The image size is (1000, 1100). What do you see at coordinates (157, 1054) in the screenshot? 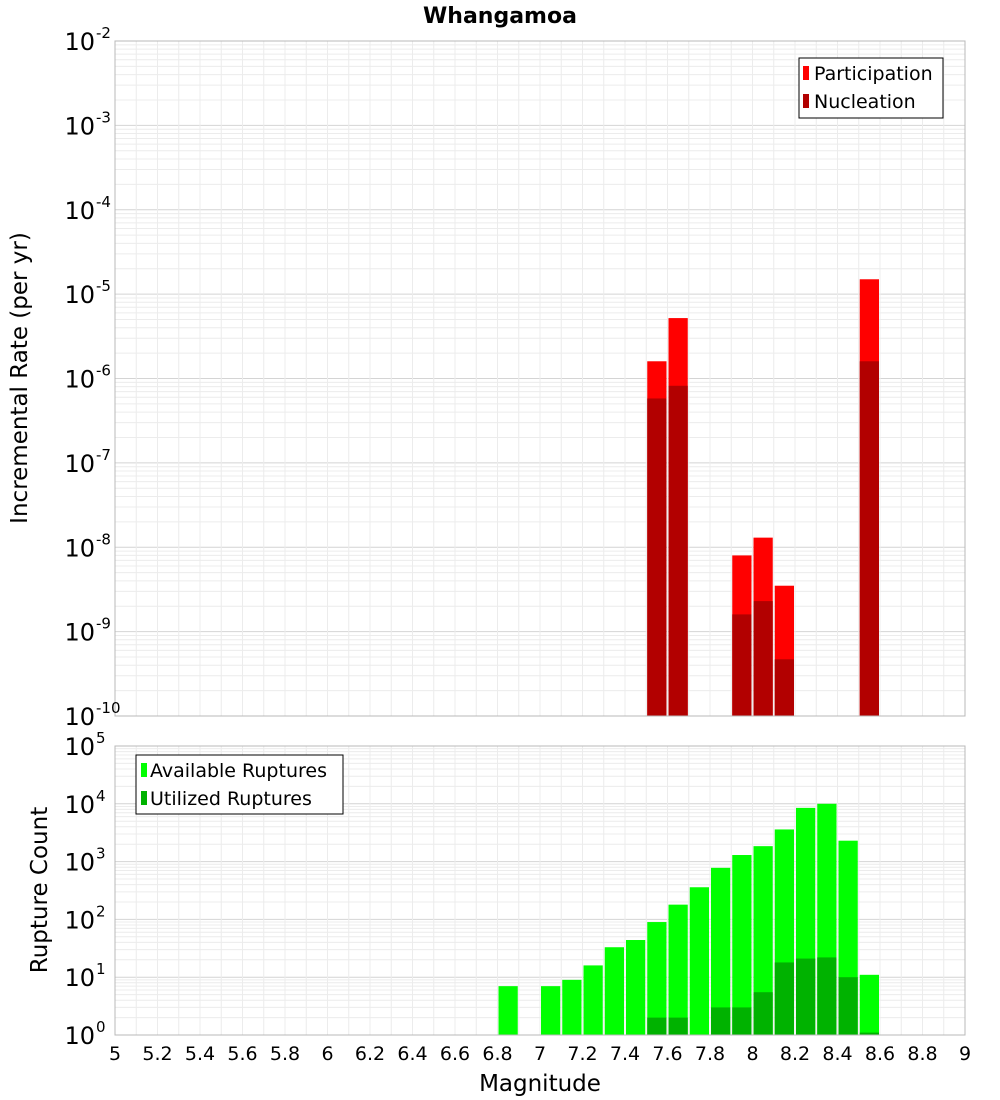
I see `x-tick-label: 5.2` at bounding box center [157, 1054].